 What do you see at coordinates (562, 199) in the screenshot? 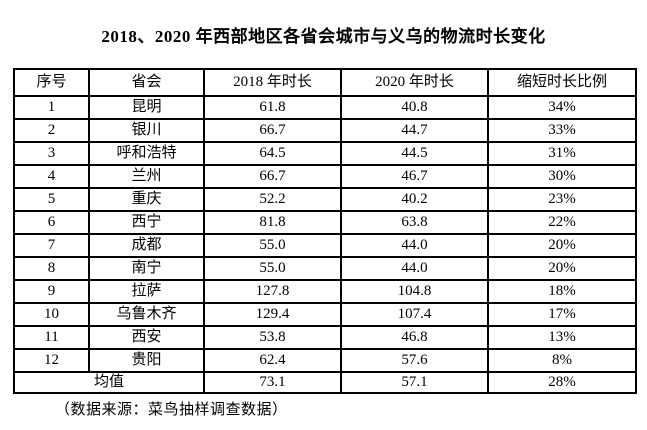
I see `cell-reduction-ratio: 23%` at bounding box center [562, 199].